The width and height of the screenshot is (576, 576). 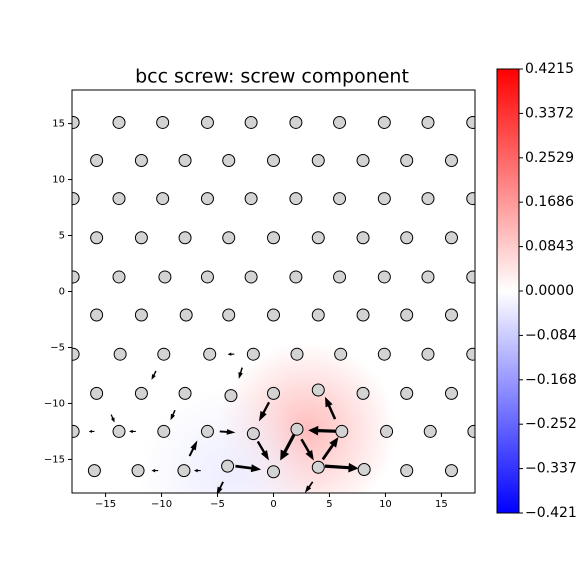 What do you see at coordinates (550, 335) in the screenshot?
I see `colorbar-tick-label: −0.0843` at bounding box center [550, 335].